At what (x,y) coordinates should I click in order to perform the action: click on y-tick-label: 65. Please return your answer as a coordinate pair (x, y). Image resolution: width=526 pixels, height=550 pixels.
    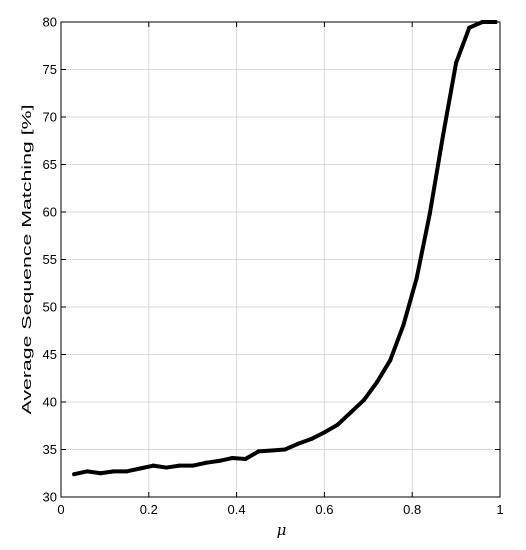
    Looking at the image, I should click on (50, 164).